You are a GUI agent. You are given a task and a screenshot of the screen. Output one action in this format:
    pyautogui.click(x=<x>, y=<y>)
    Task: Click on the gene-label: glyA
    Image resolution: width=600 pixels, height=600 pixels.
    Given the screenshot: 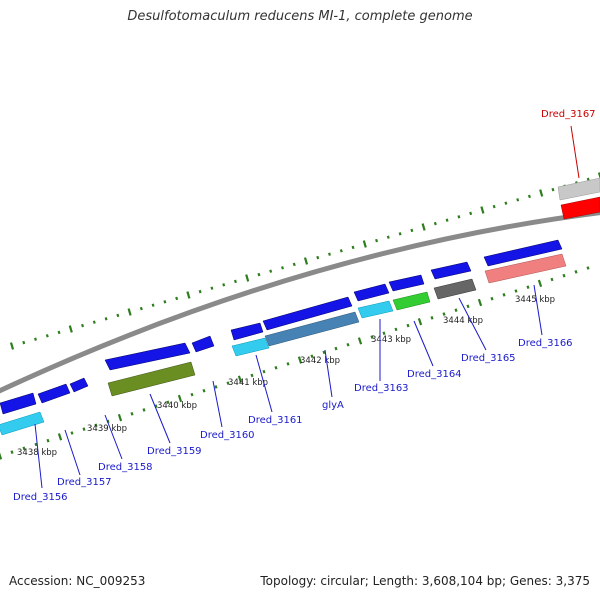 What is the action you would take?
    pyautogui.click(x=333, y=405)
    